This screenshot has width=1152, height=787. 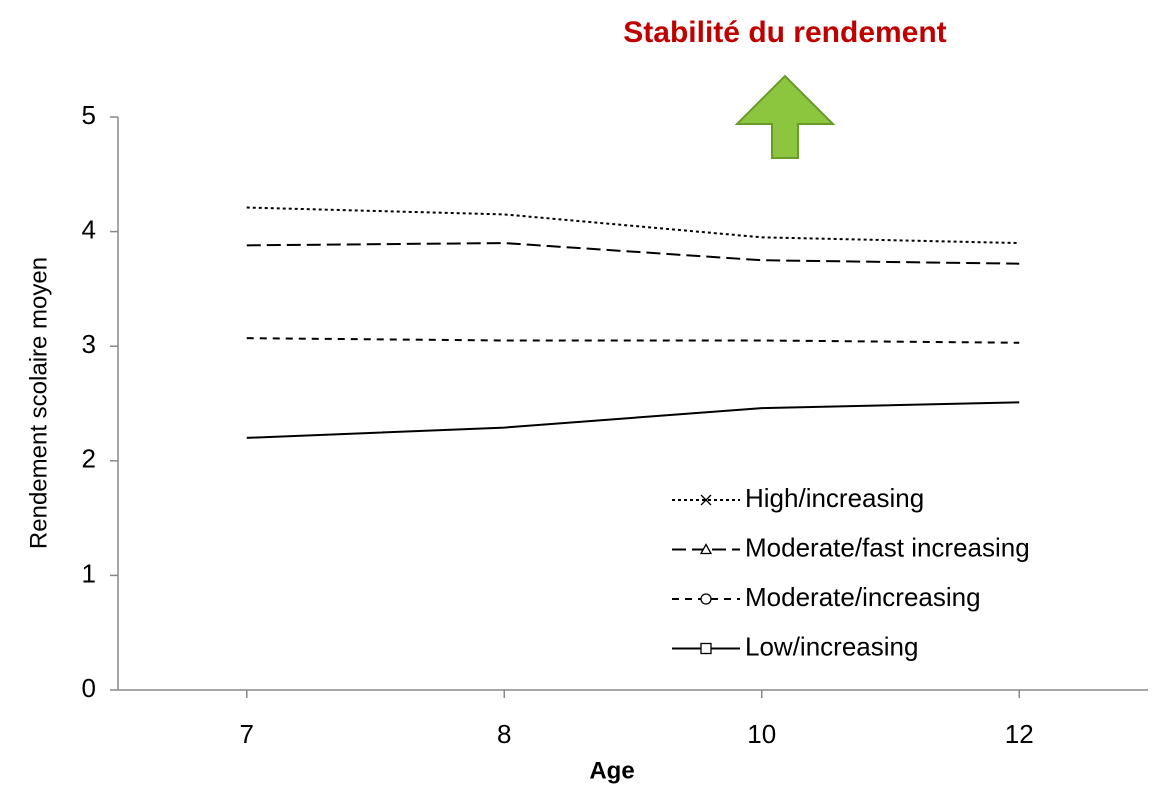 What do you see at coordinates (89, 688) in the screenshot?
I see `y-tick-label: 0` at bounding box center [89, 688].